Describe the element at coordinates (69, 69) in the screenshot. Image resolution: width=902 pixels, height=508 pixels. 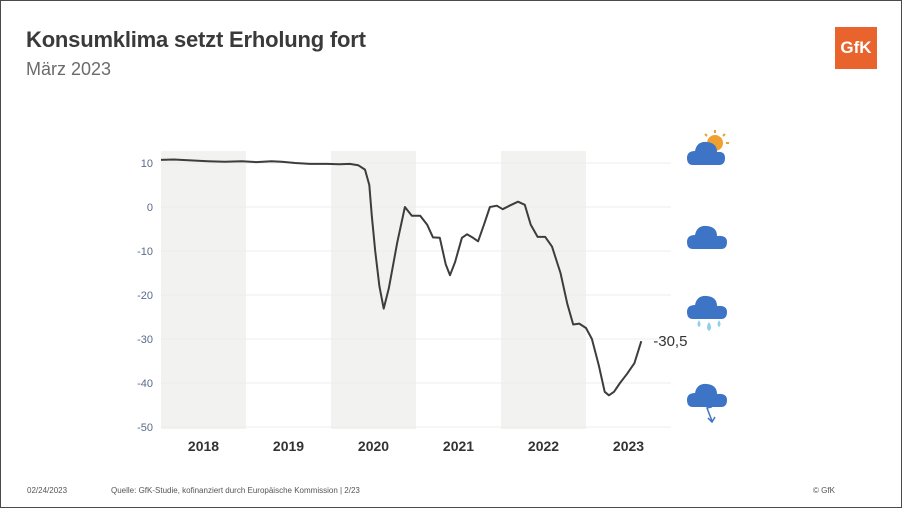
I see `chart-subtitle: März 2023` at that location.